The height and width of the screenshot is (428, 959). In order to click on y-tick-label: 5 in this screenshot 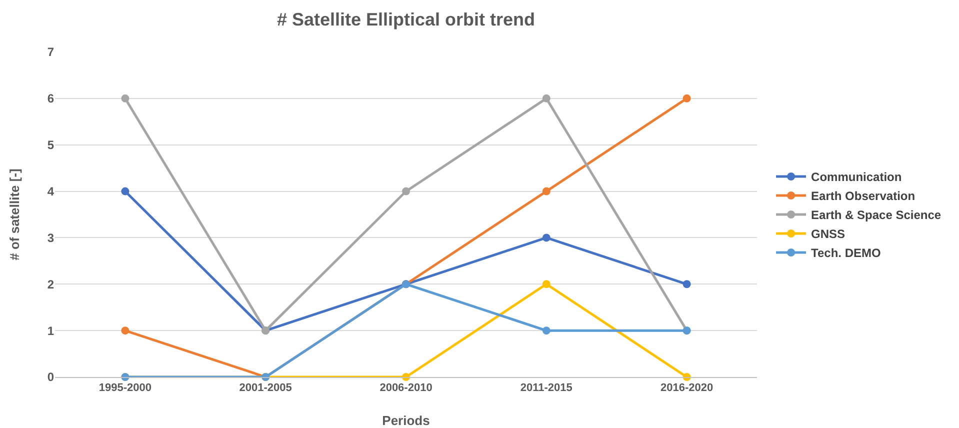, I will do `click(50, 145)`.